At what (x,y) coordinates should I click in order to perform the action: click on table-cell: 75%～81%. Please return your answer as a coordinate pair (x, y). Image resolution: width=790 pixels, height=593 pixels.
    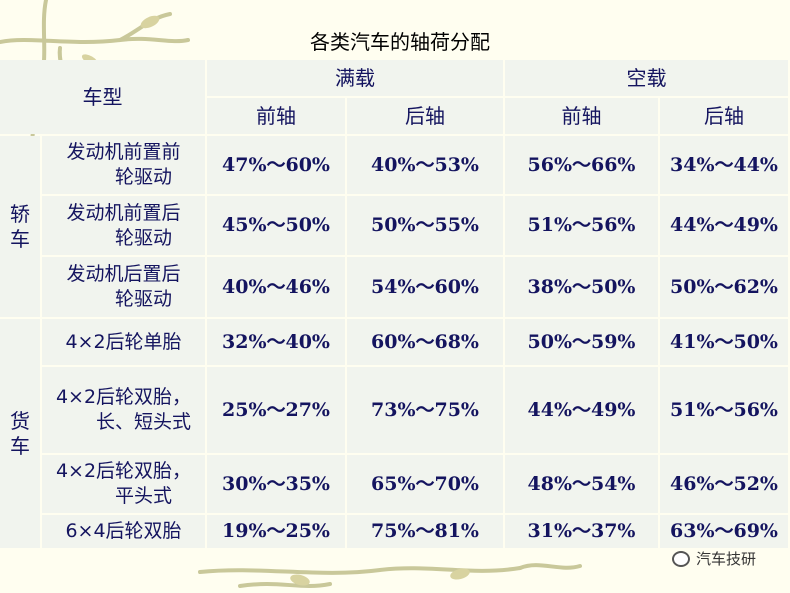
    Looking at the image, I should click on (425, 531).